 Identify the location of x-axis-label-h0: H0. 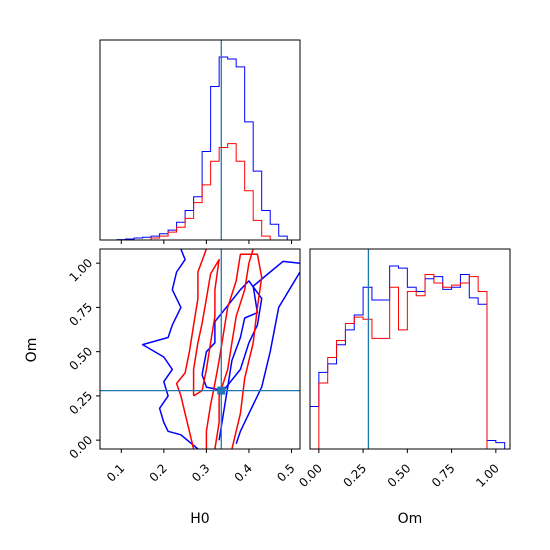
(199, 519).